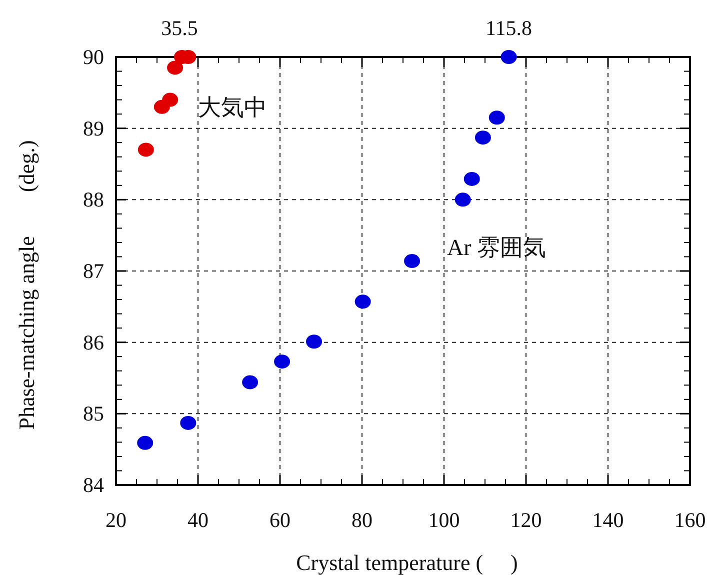  Describe the element at coordinates (26, 285) in the screenshot. I see `y-axis-title: Phase-matching angle (deg.)` at that location.